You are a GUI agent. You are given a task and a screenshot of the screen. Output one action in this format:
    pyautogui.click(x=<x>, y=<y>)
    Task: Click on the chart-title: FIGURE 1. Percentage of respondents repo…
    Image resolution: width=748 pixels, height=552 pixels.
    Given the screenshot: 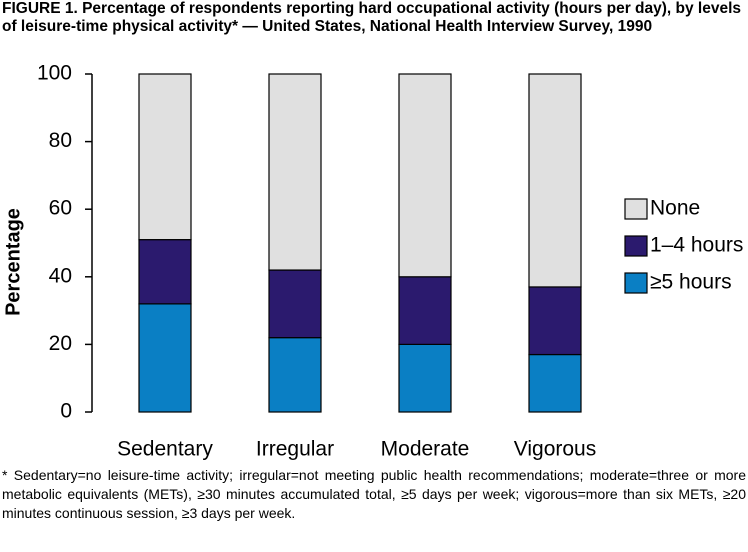 What is the action you would take?
    pyautogui.click(x=372, y=17)
    